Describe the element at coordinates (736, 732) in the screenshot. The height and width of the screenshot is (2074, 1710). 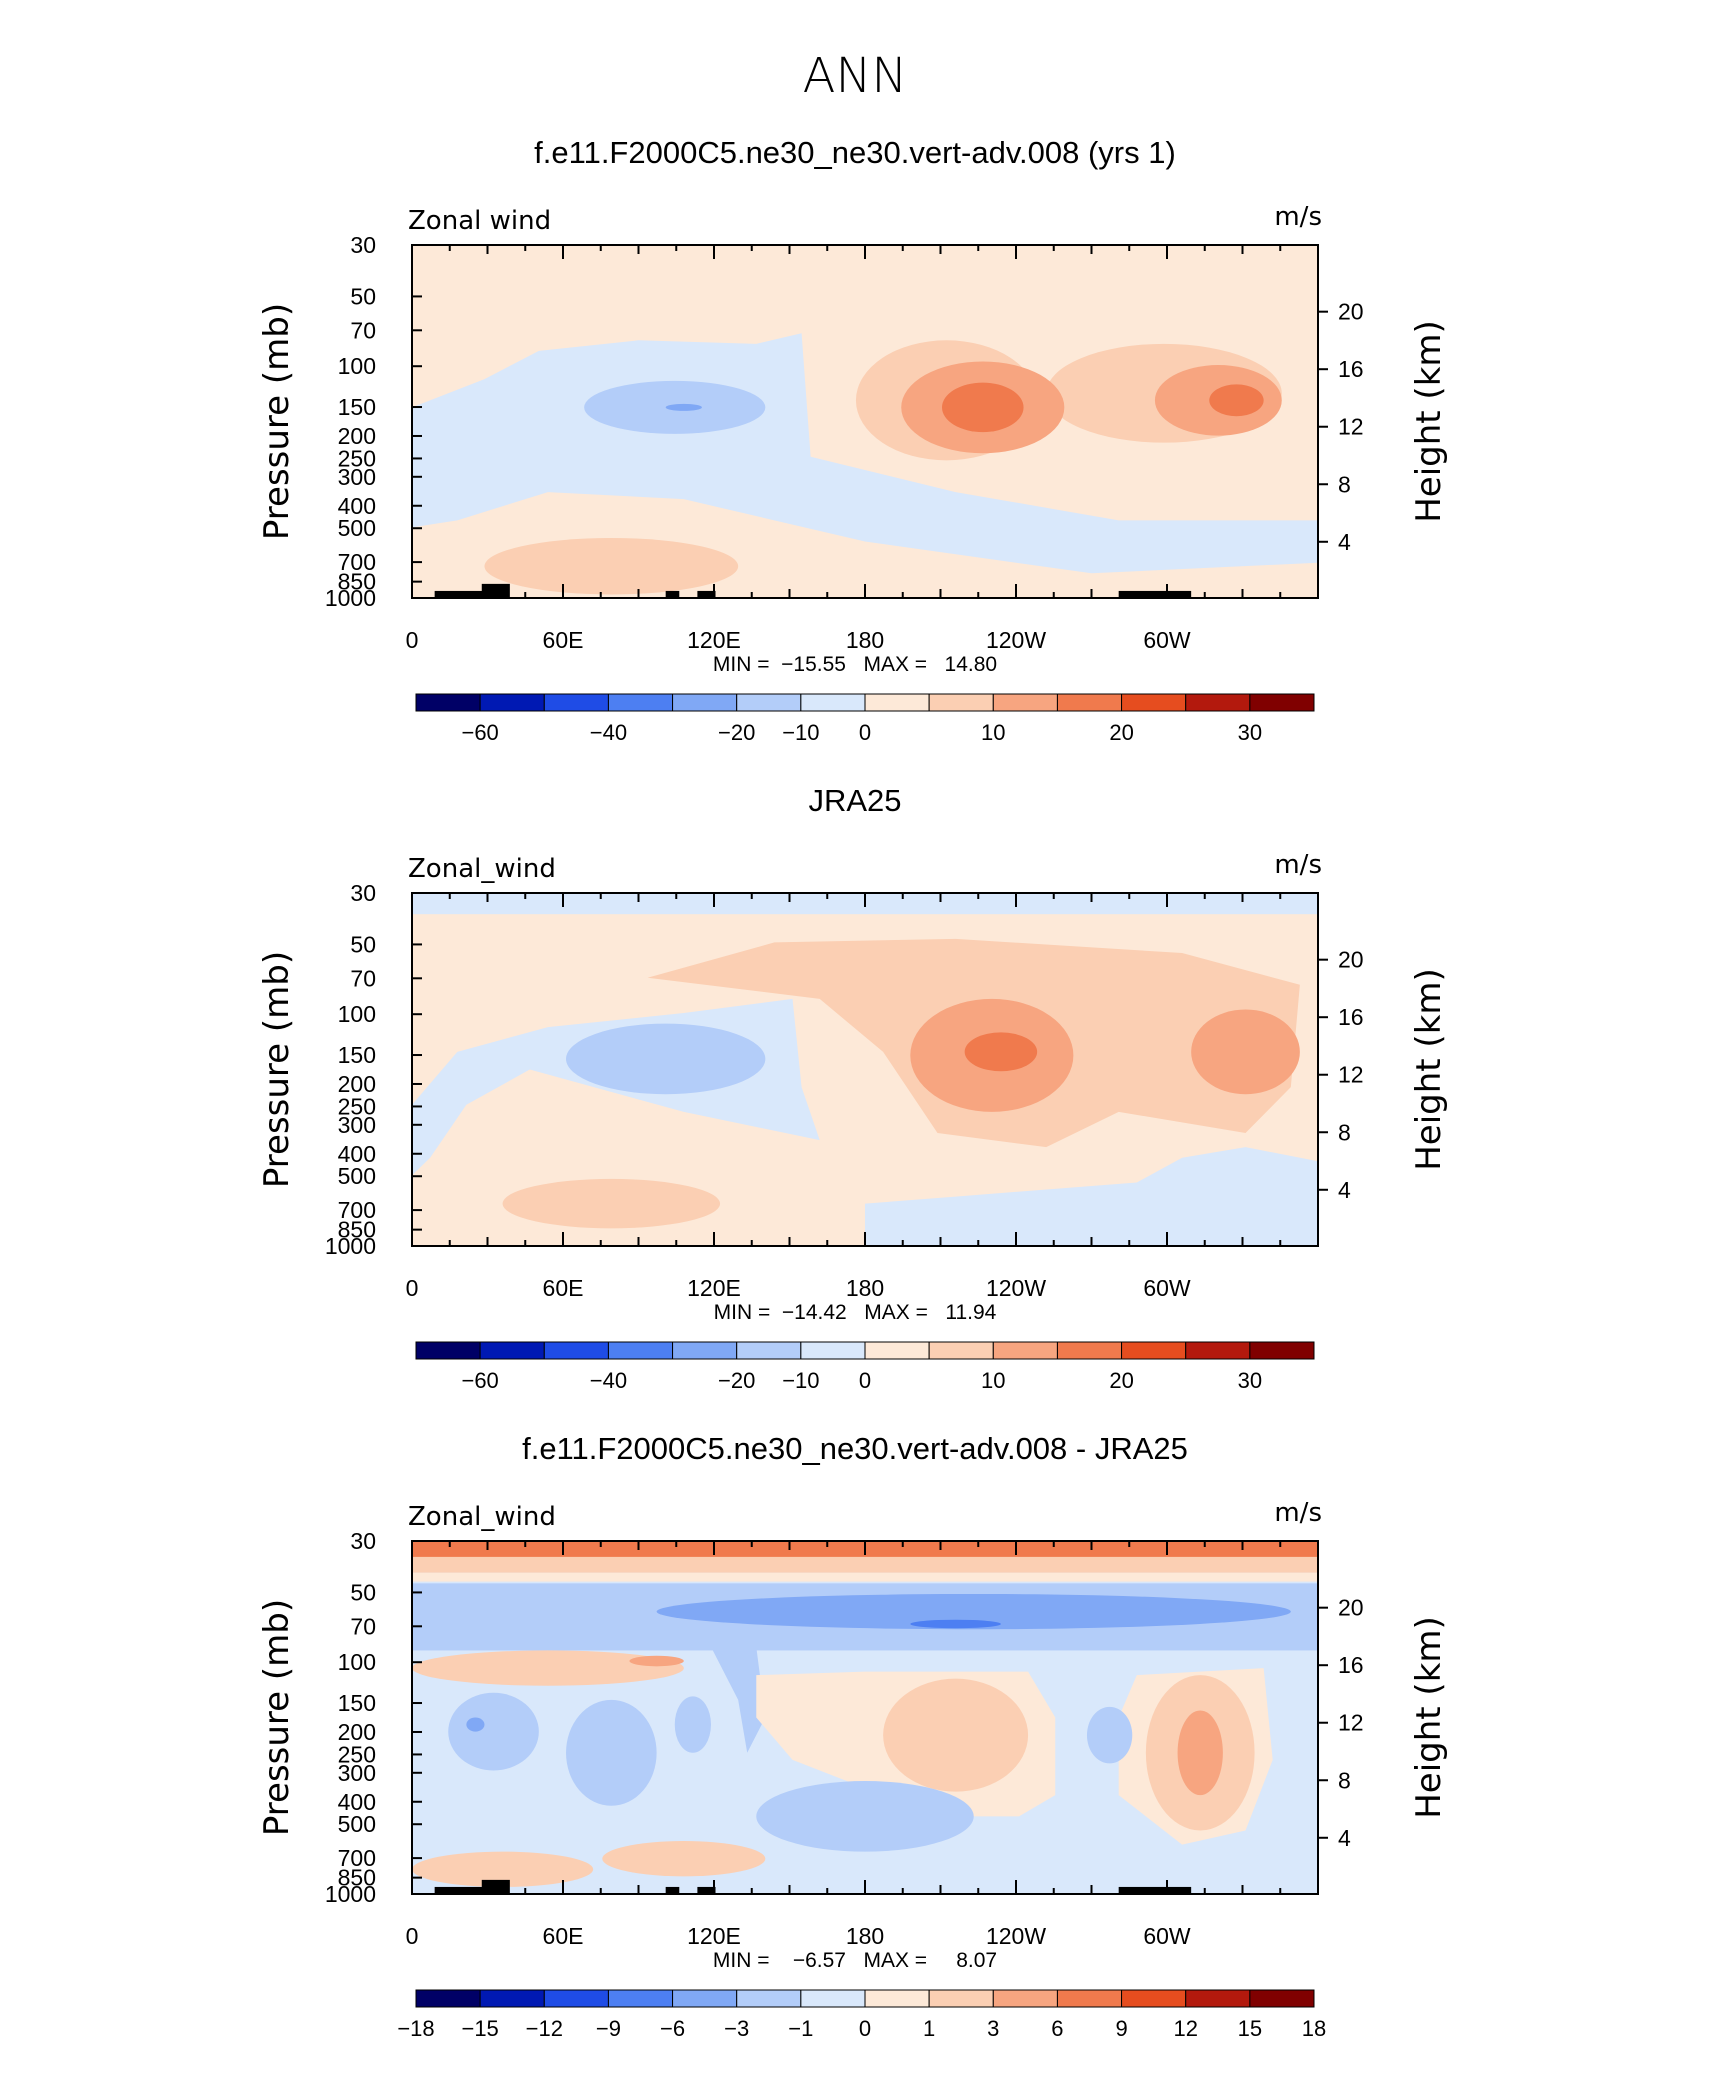
I see `colorbar-label: −20` at that location.